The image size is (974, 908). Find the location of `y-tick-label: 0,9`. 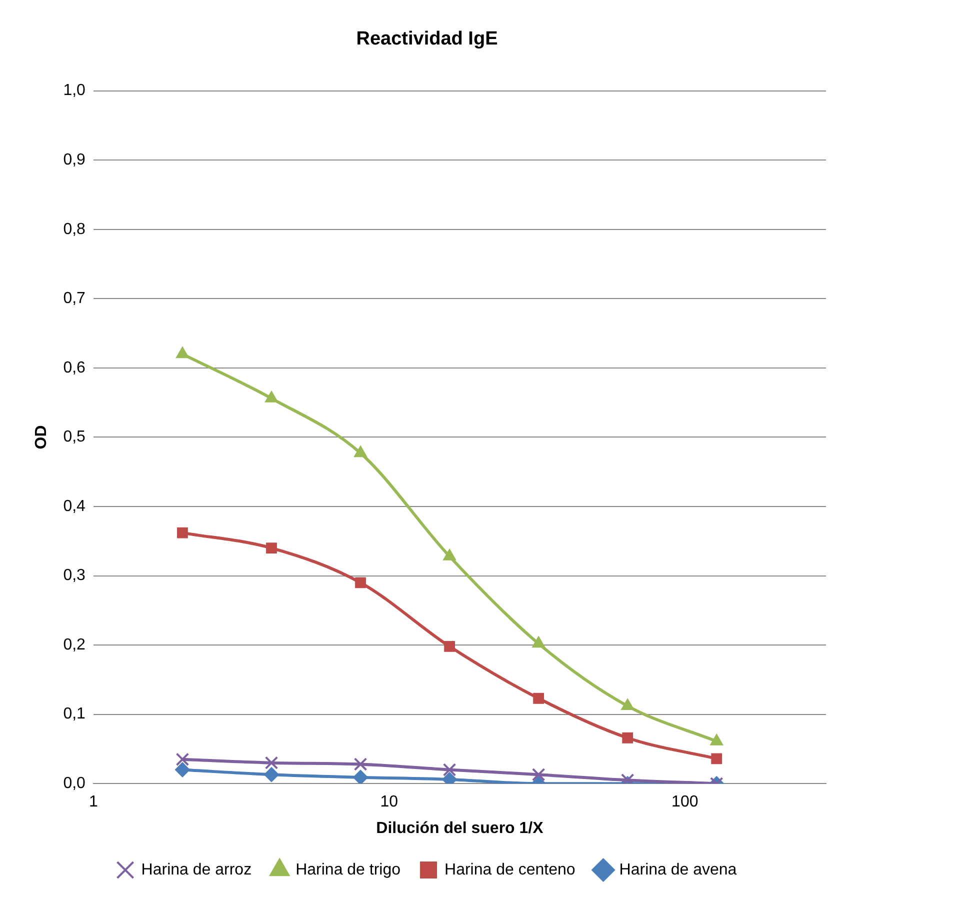

y-tick-label: 0,9 is located at coordinates (74, 159).